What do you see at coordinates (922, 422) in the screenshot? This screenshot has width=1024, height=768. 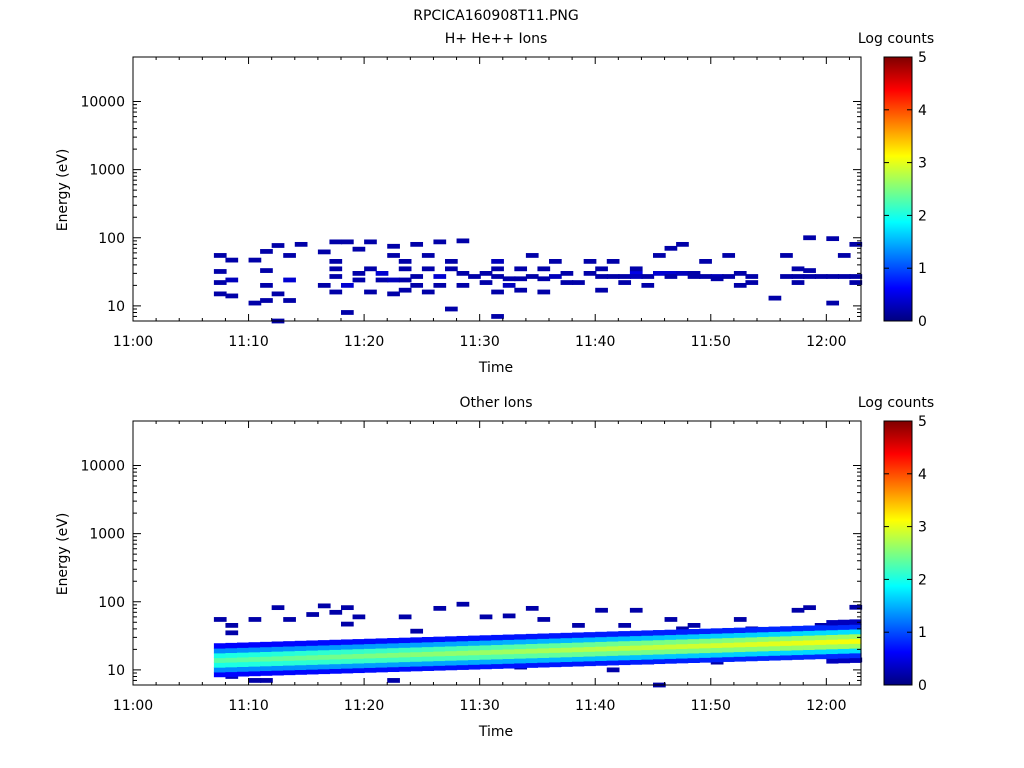 I see `colorbar-tick-label: 5` at bounding box center [922, 422].